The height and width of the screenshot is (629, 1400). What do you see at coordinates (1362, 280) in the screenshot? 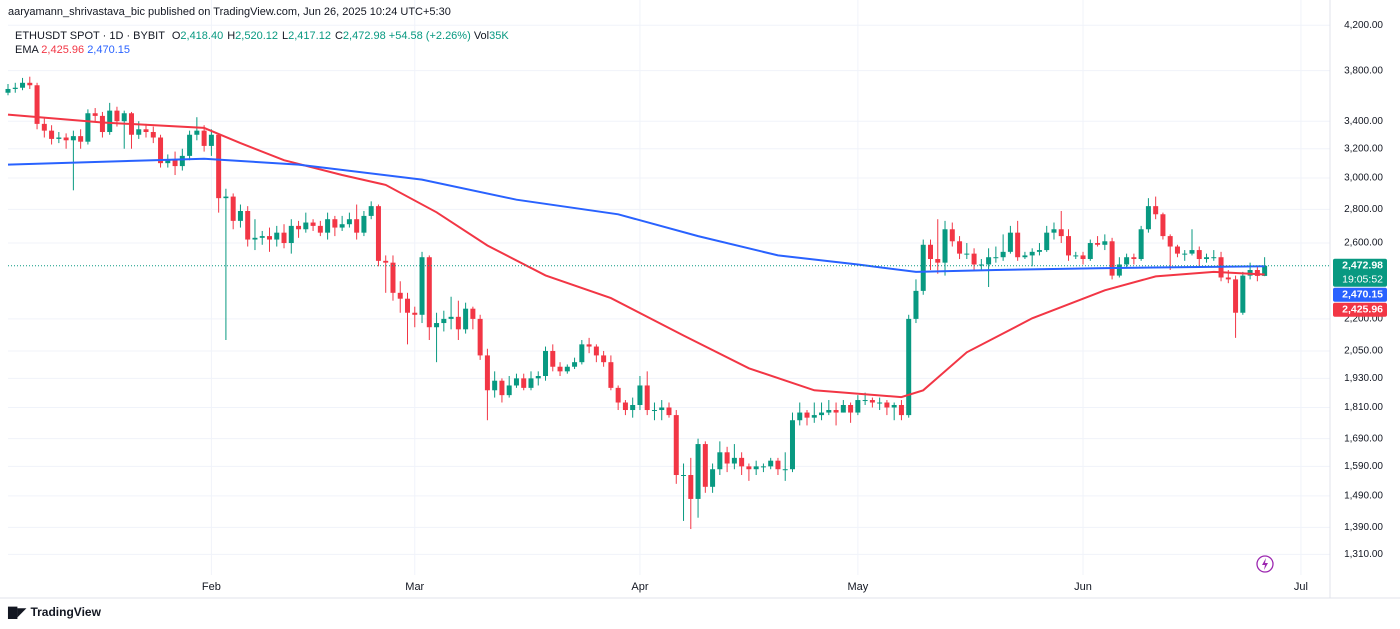
I see `countdown: 19:05:52` at bounding box center [1362, 280].